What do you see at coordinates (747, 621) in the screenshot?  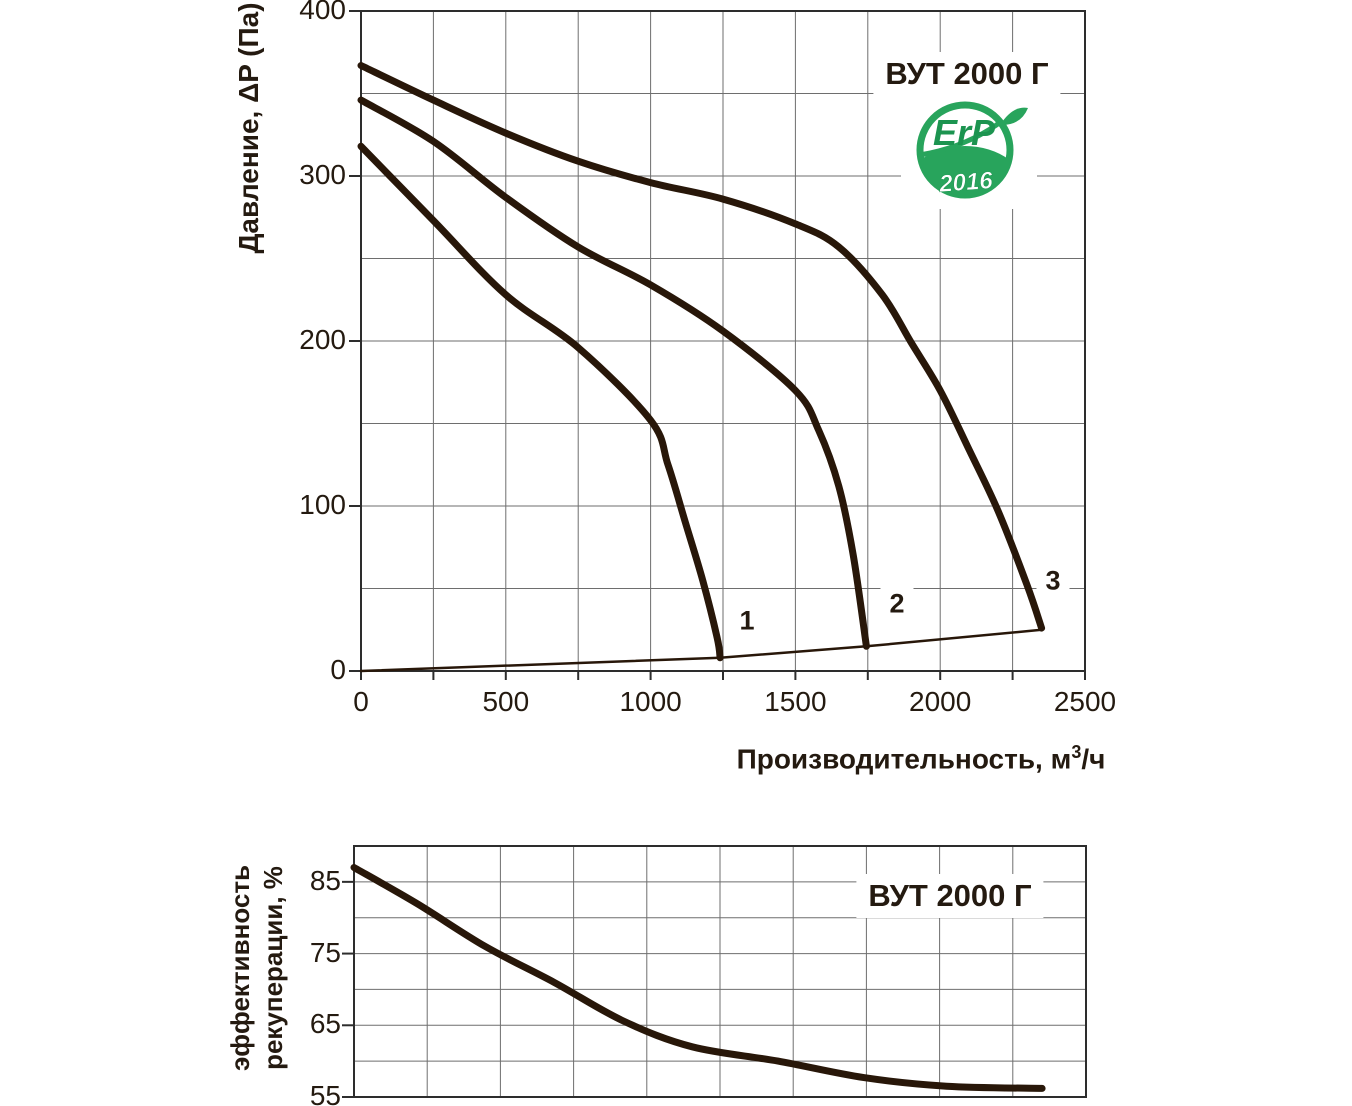 I see `curve-label-1: 1` at bounding box center [747, 621].